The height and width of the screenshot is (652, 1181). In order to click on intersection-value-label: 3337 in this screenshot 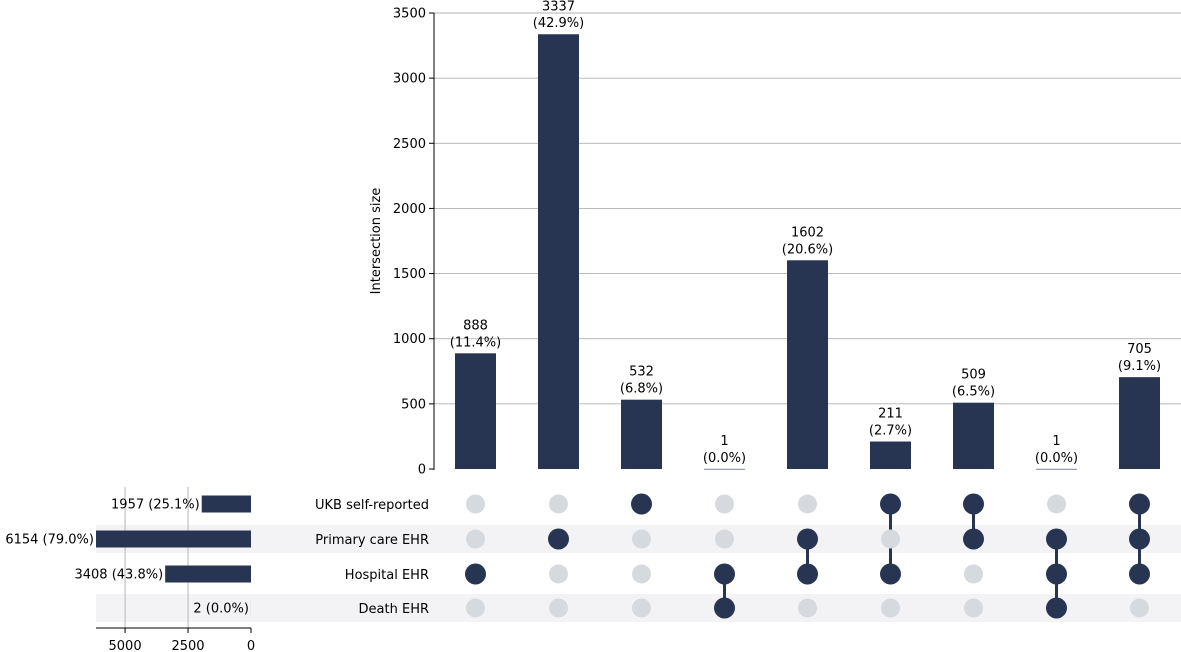, I will do `click(558, 7)`.